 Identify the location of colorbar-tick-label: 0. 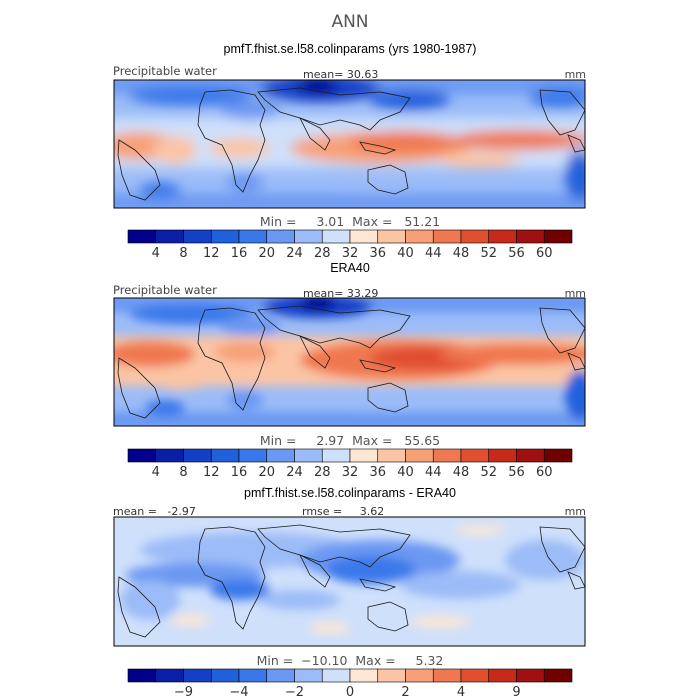
(350, 692).